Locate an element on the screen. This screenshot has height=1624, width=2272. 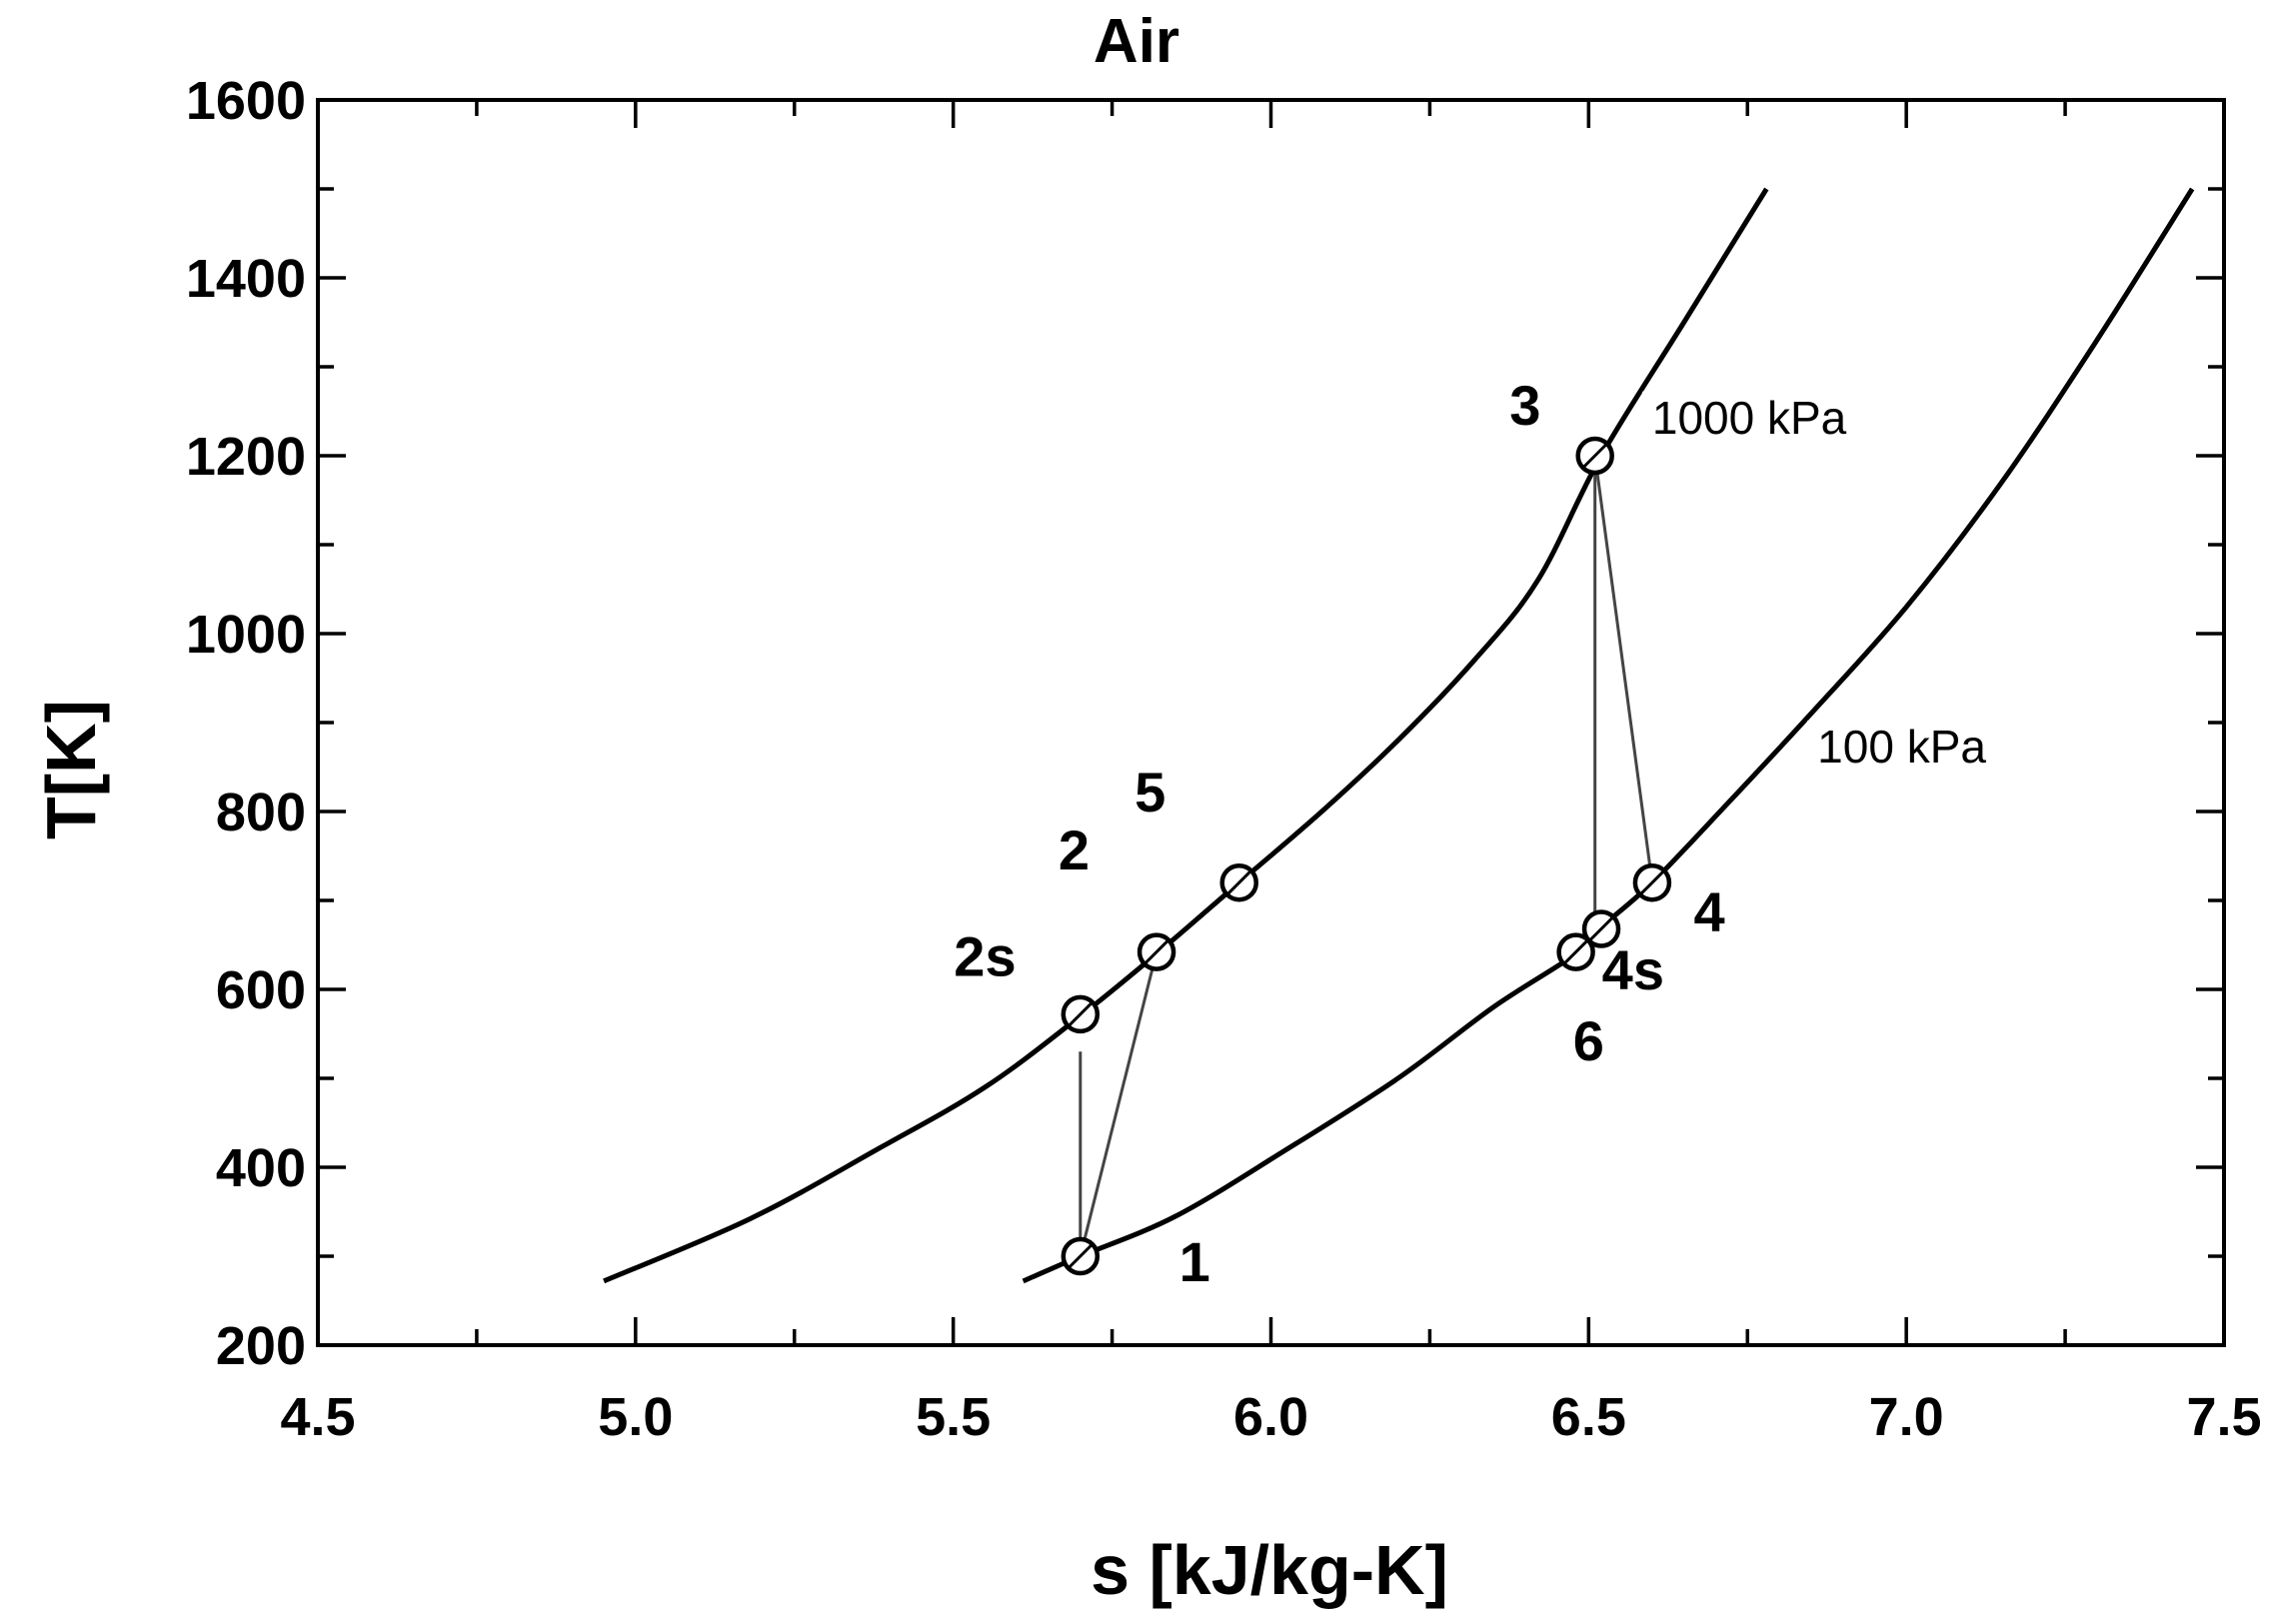
y-tick-label: 1400 is located at coordinates (246, 279).